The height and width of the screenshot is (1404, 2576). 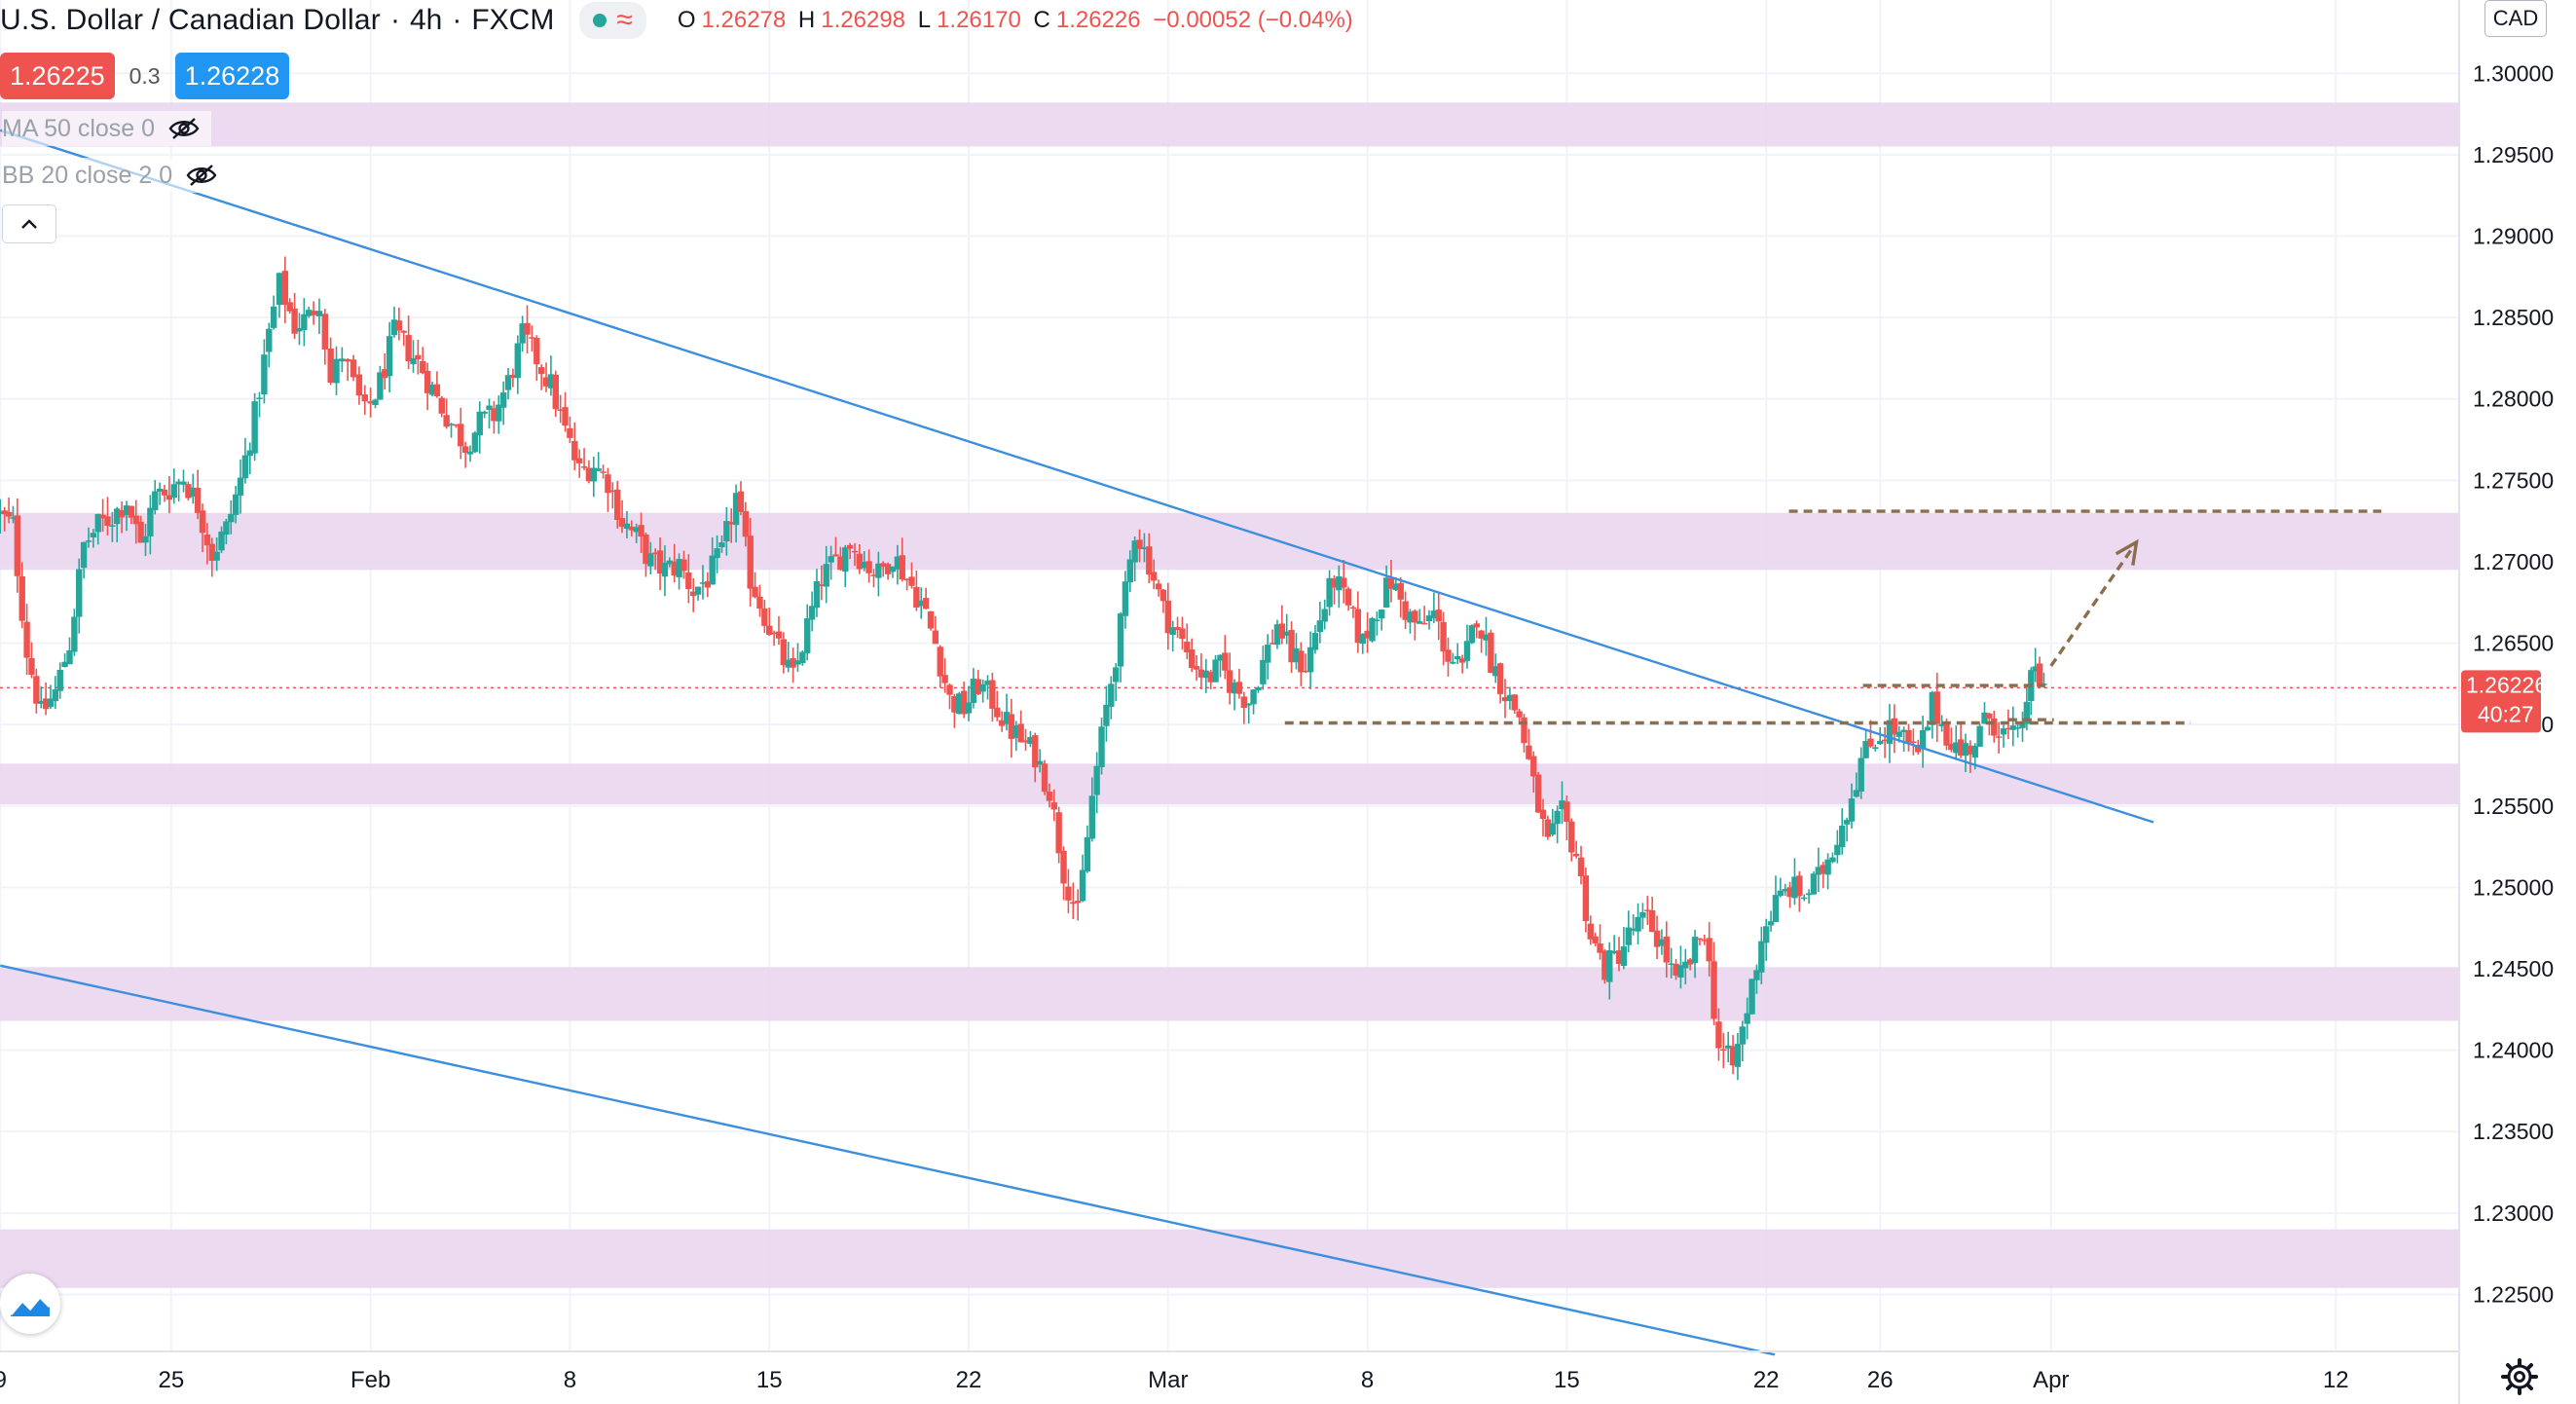 I want to click on arrow-shaft, so click(x=2093, y=603).